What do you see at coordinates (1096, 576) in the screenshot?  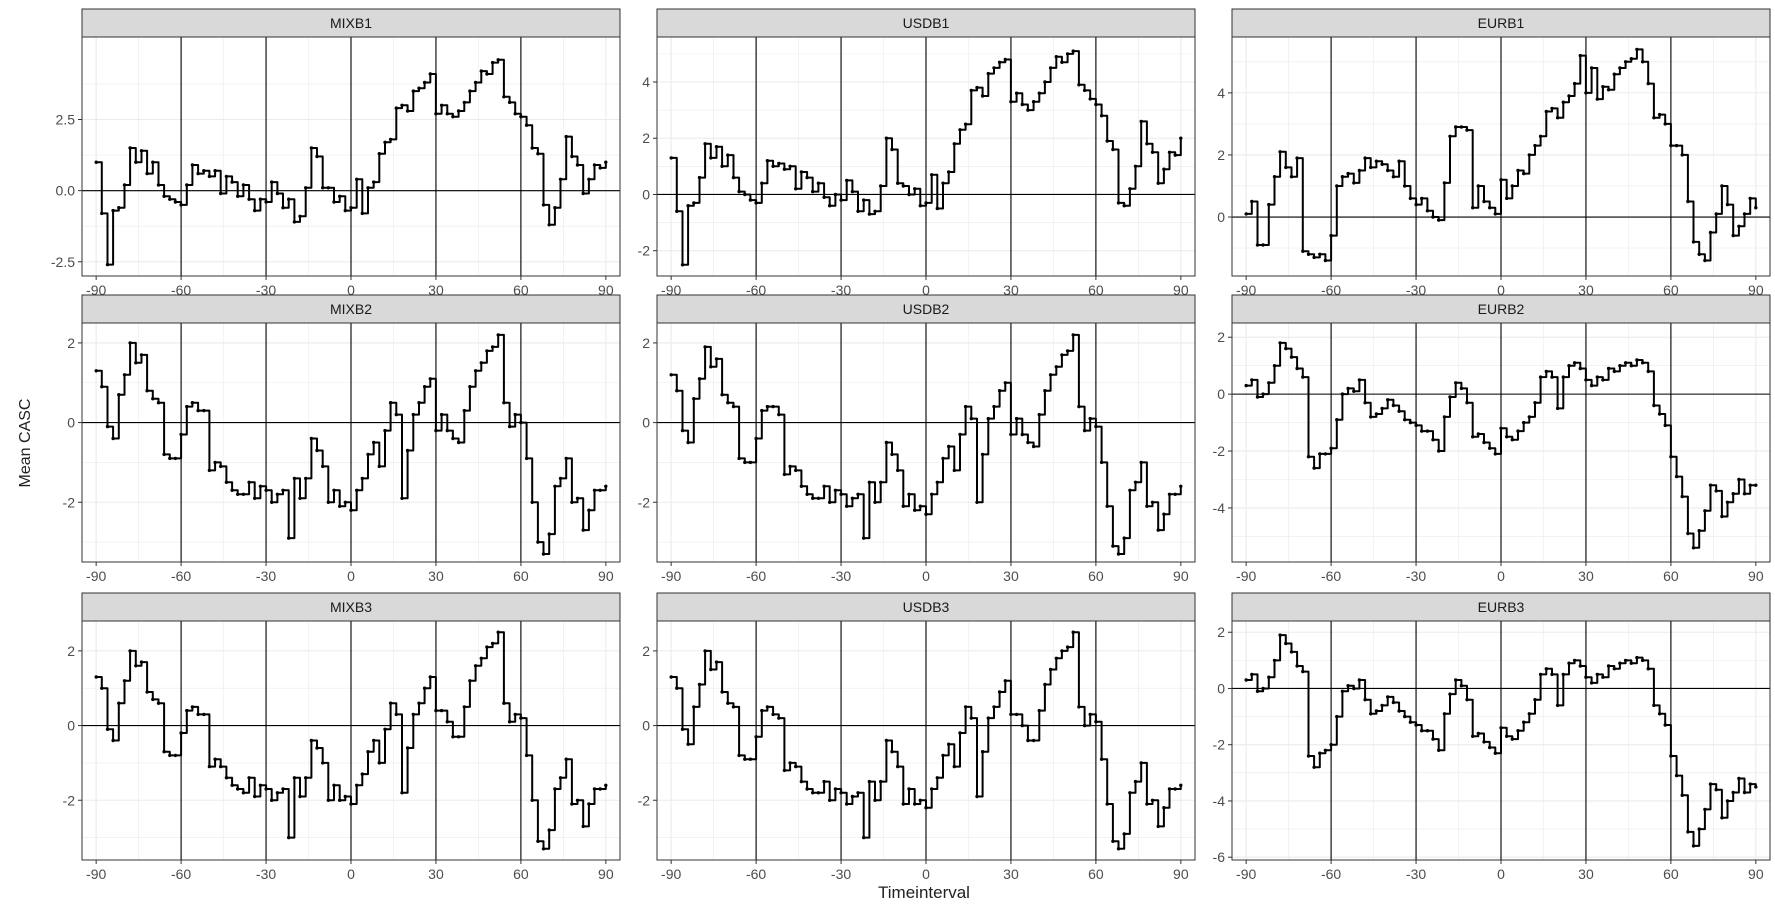 I see `x-tick-label: 60` at bounding box center [1096, 576].